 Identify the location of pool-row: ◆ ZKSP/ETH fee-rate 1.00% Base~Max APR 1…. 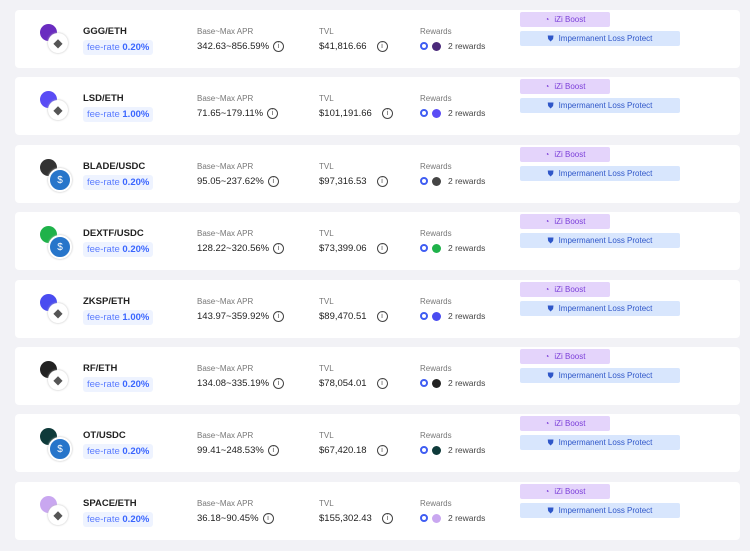
(377, 309).